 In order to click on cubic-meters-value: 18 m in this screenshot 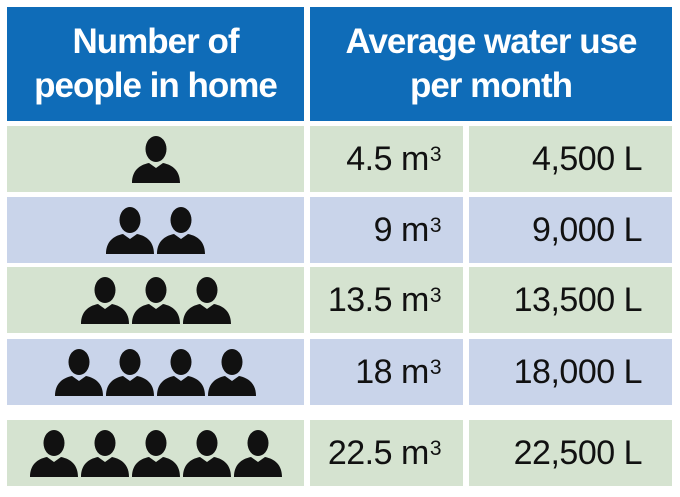, I will do `click(392, 371)`.